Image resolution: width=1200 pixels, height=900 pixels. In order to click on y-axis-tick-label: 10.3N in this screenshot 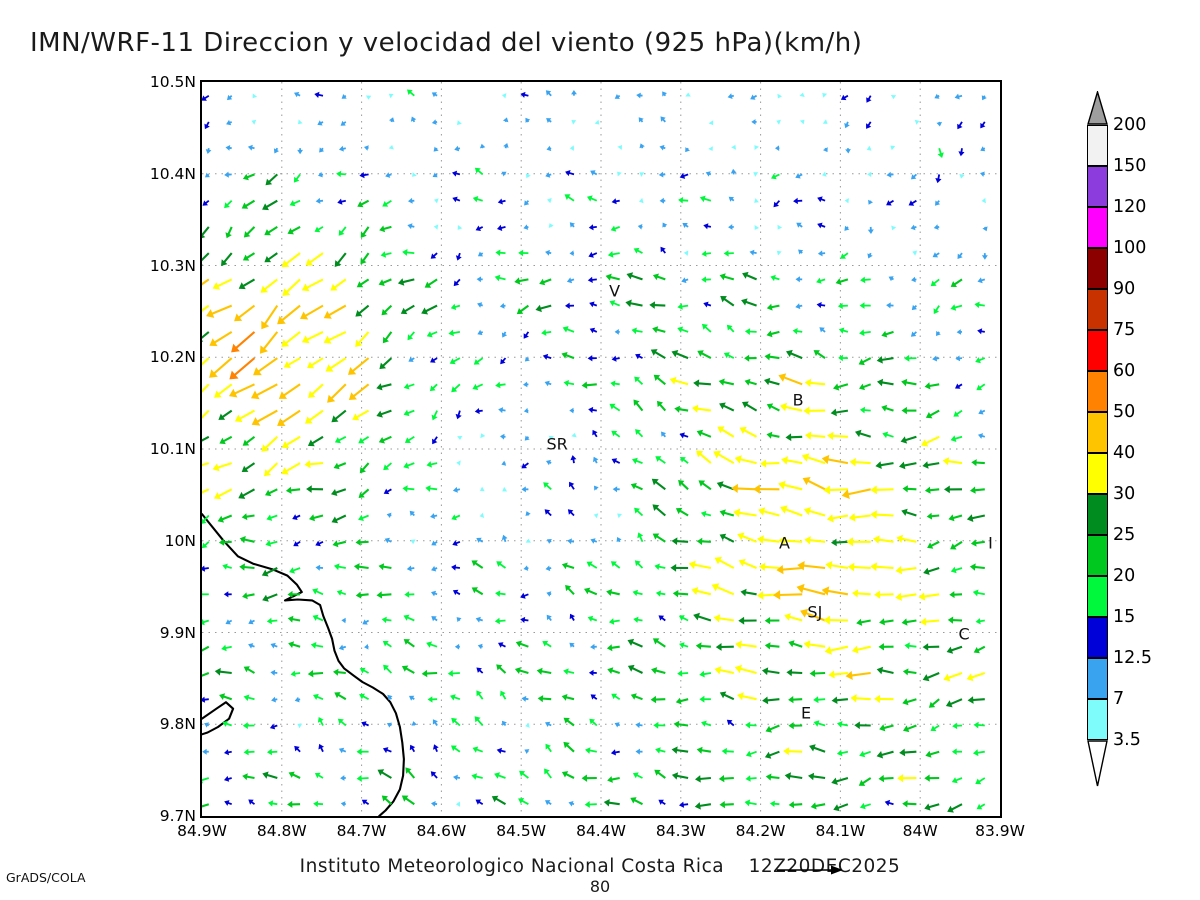, I will do `click(172, 265)`.